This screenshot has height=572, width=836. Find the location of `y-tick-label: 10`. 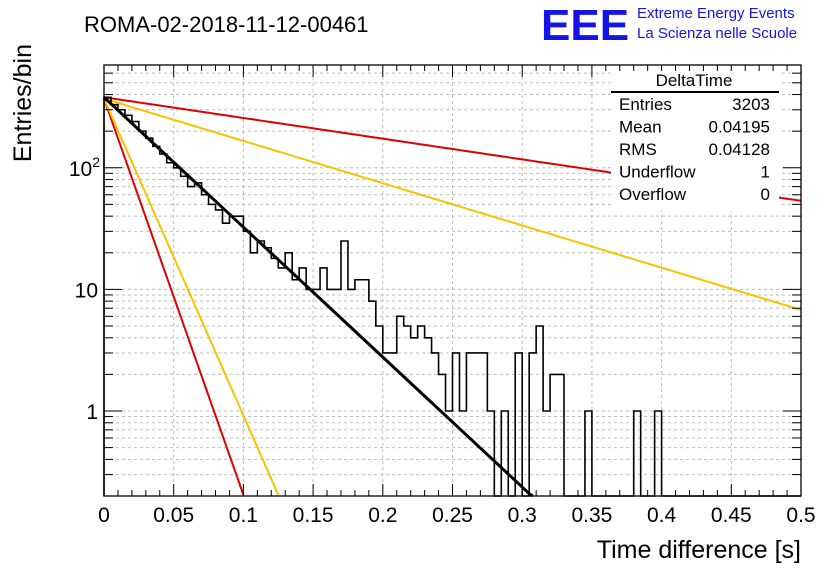

y-tick-label: 10 is located at coordinates (86, 290).